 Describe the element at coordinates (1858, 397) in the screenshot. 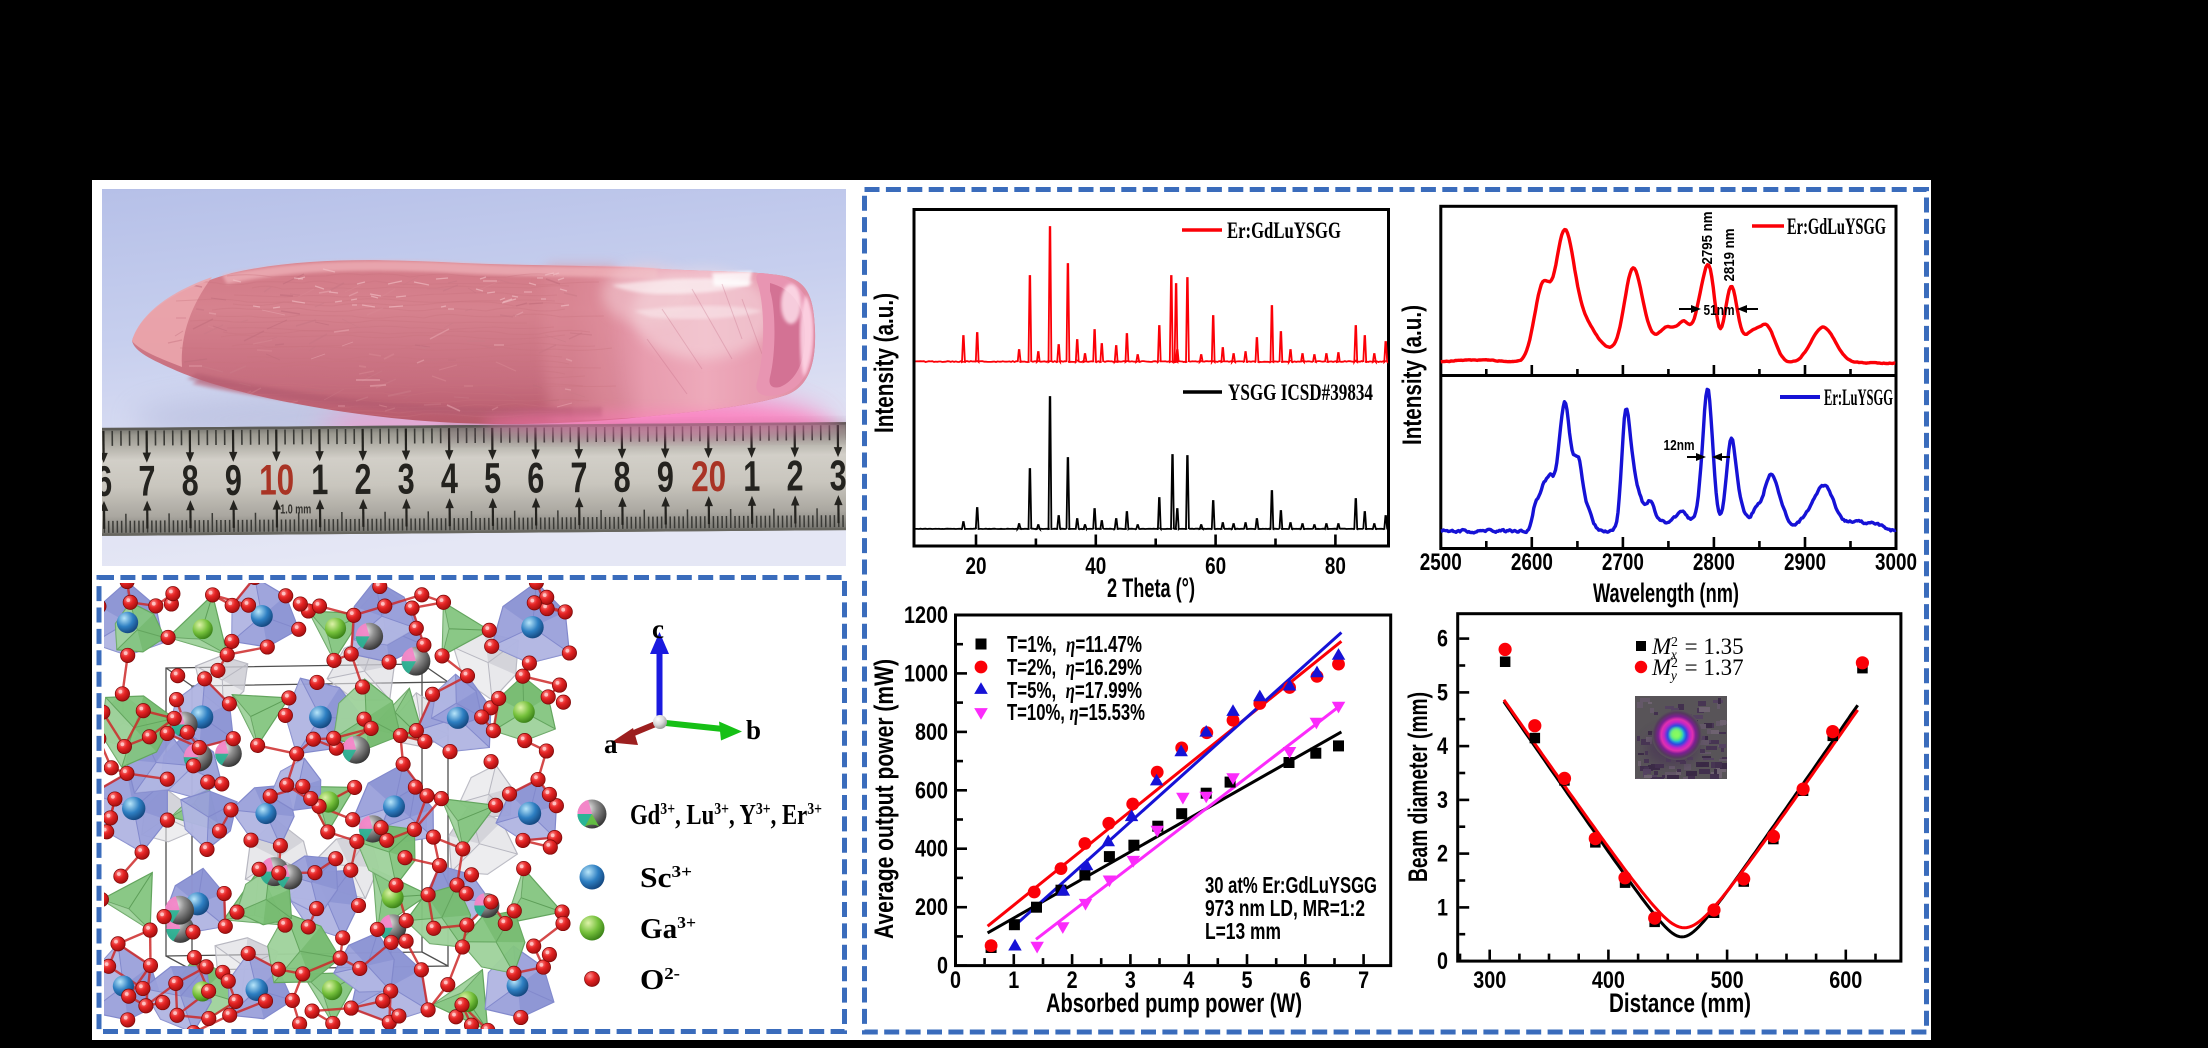

I see `svg-text: Er:LuYSGG` at that location.